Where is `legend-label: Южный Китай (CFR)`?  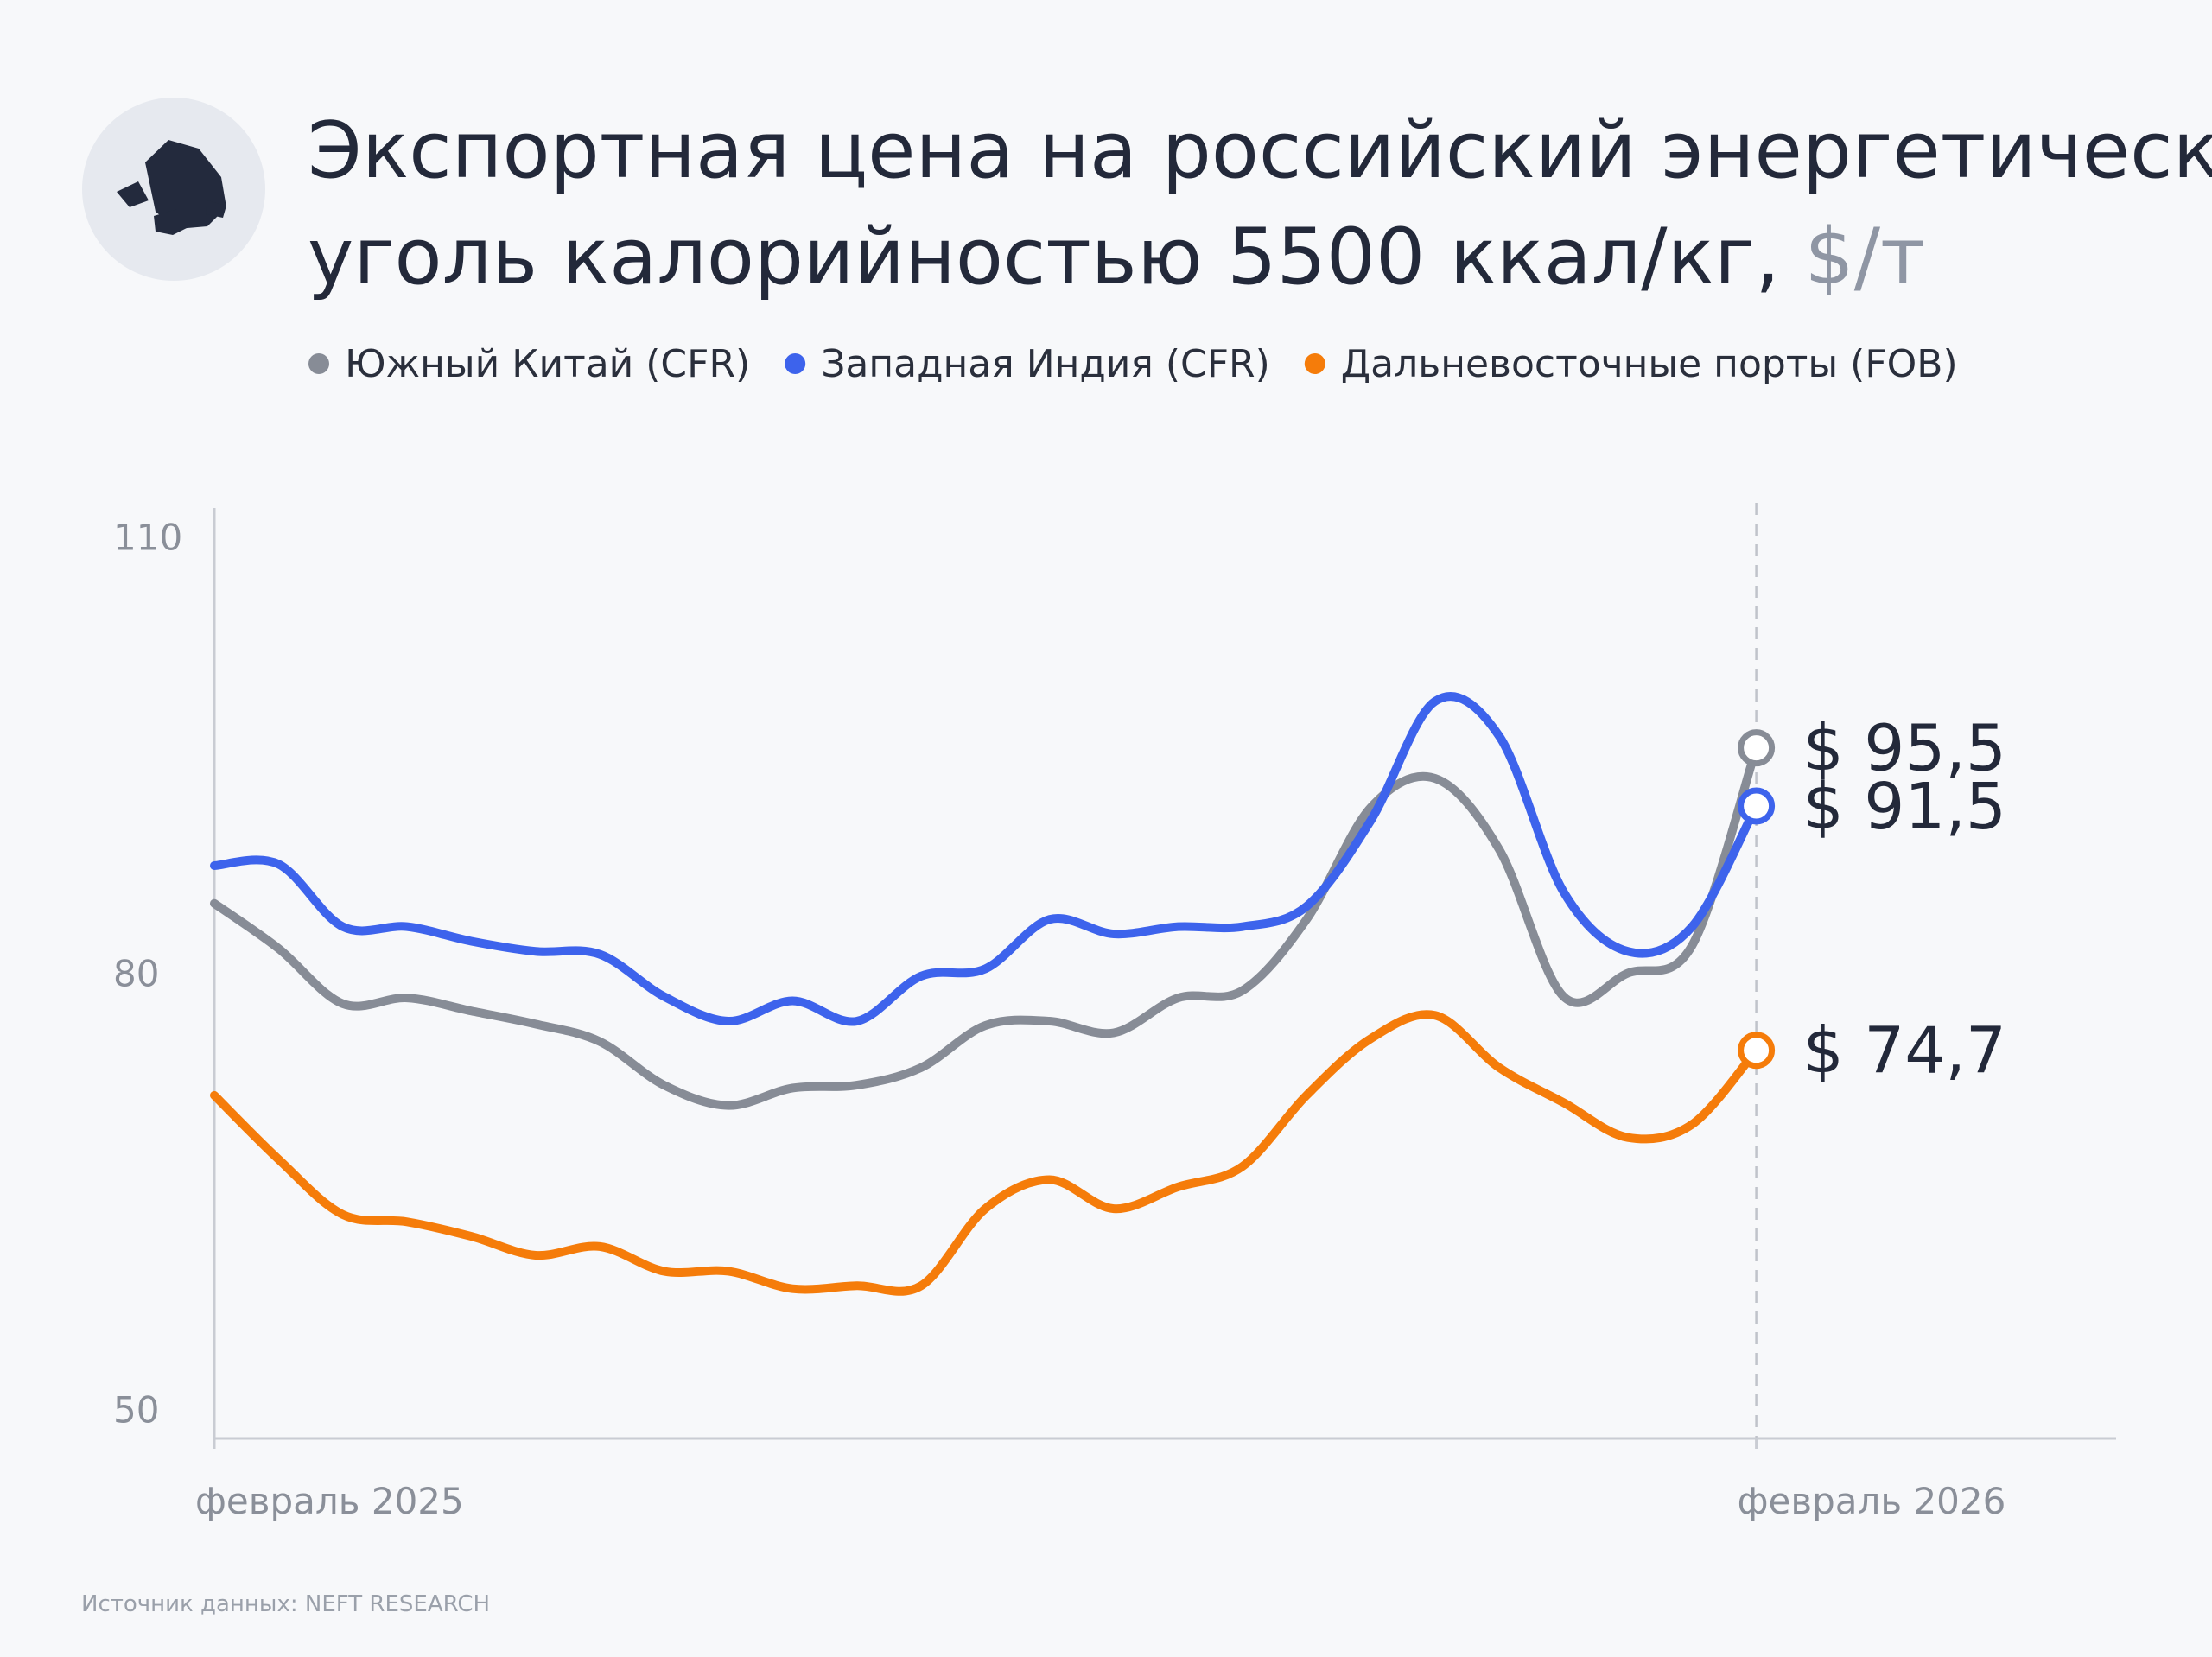
legend-label: Южный Китай (CFR) is located at coordinates (547, 364).